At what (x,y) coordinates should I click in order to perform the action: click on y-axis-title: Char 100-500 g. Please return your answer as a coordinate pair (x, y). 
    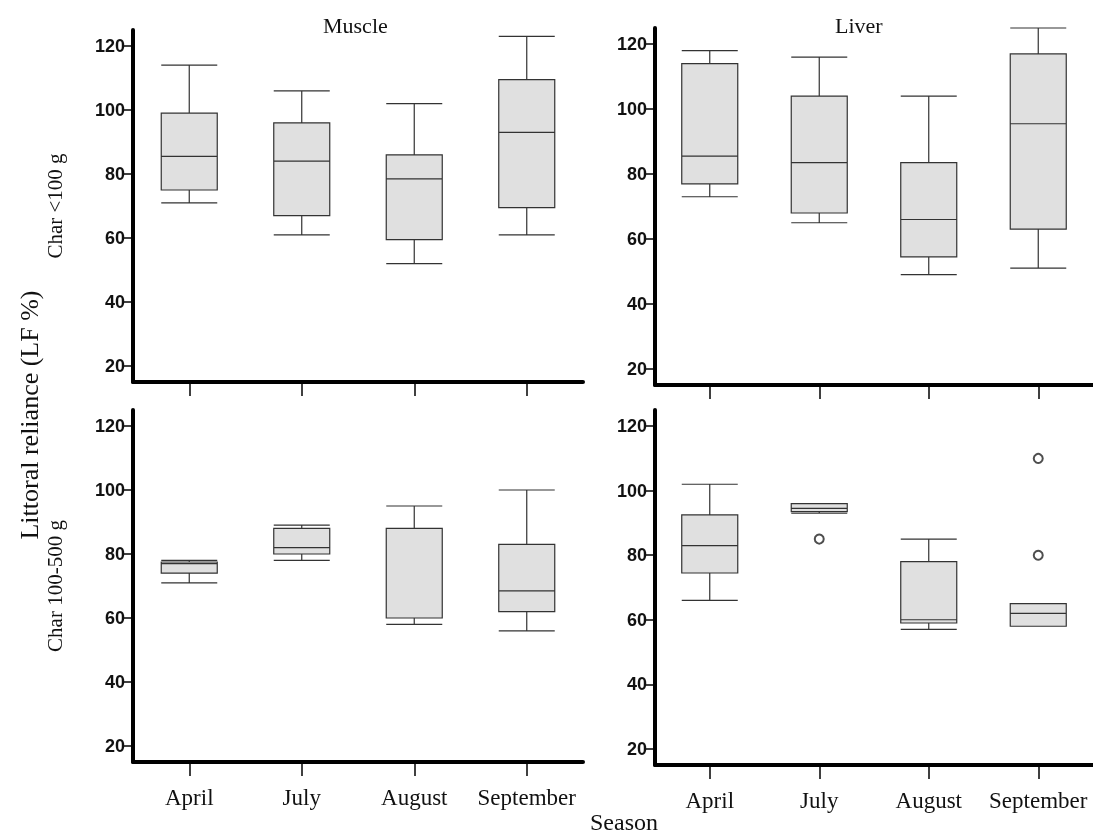
    Looking at the image, I should click on (54, 585).